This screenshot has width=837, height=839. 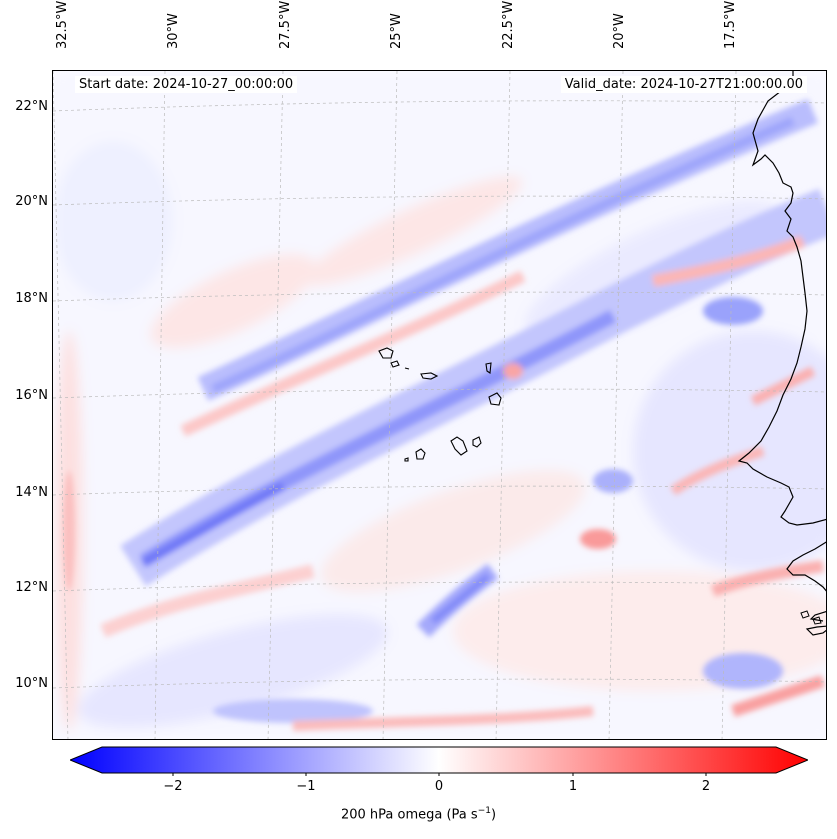 I want to click on colorbar-tick-minus-1: −1, so click(x=306, y=786).